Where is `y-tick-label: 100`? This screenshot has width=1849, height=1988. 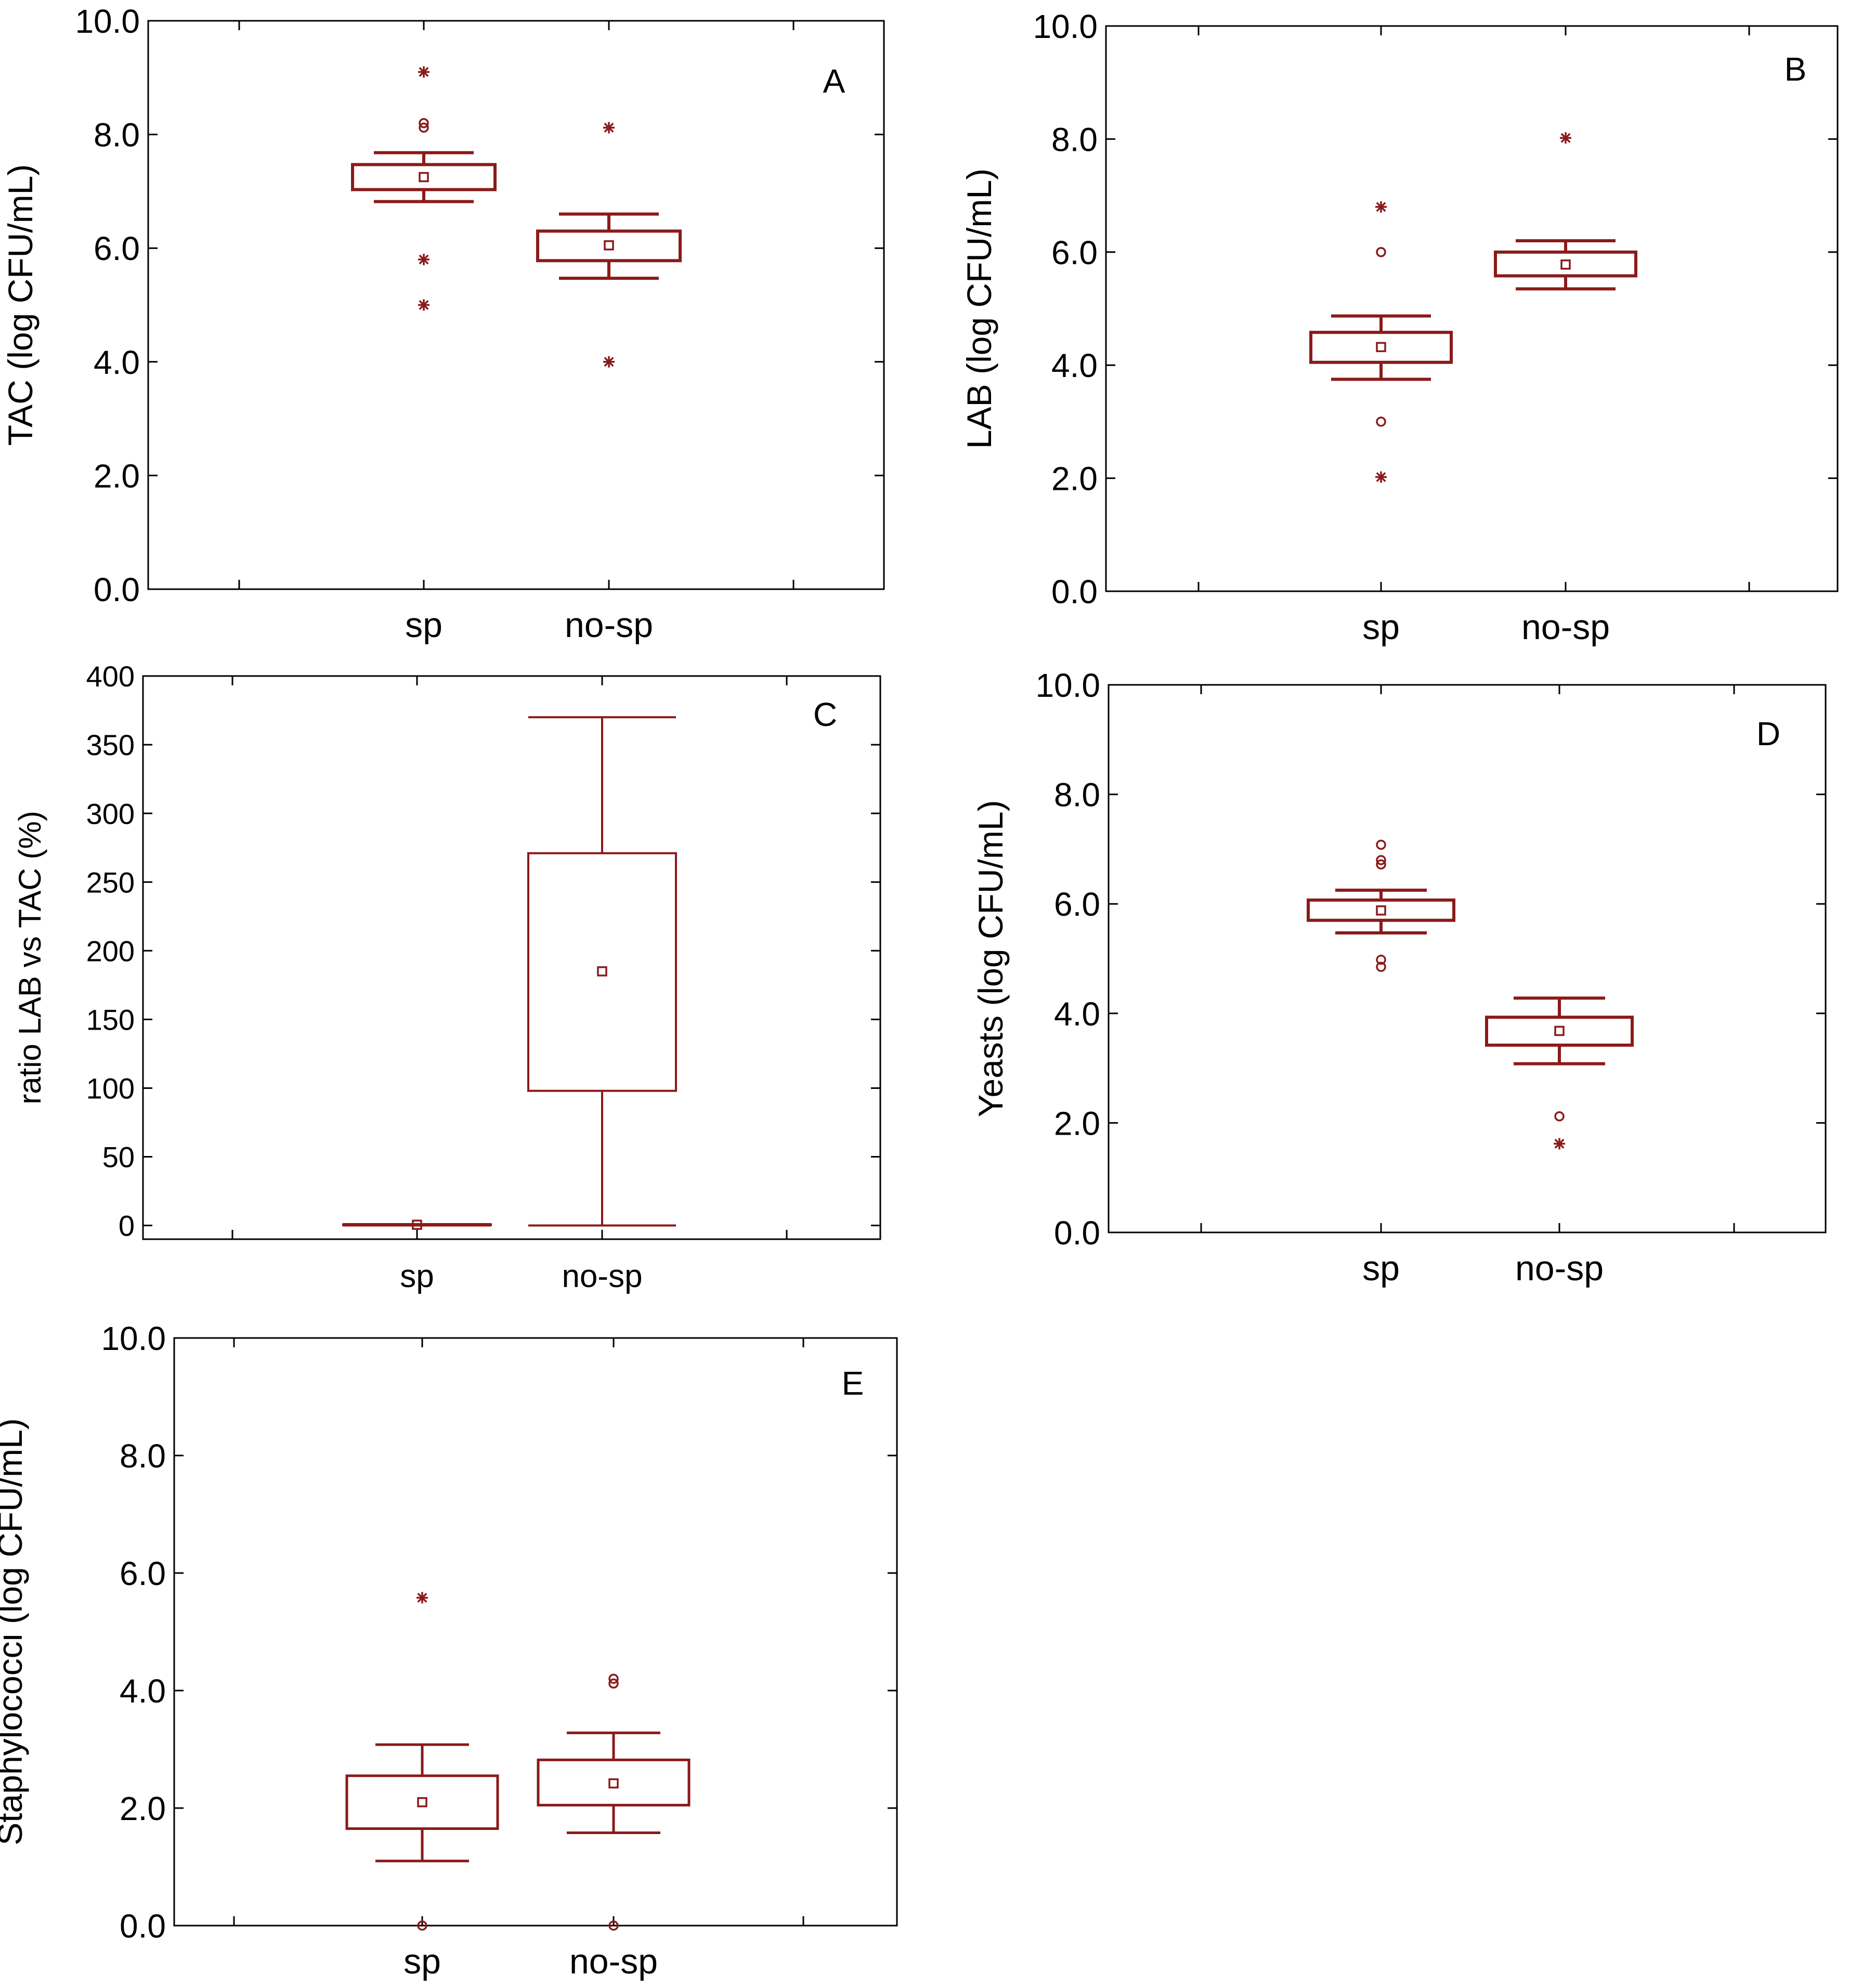
y-tick-label: 100 is located at coordinates (110, 1088).